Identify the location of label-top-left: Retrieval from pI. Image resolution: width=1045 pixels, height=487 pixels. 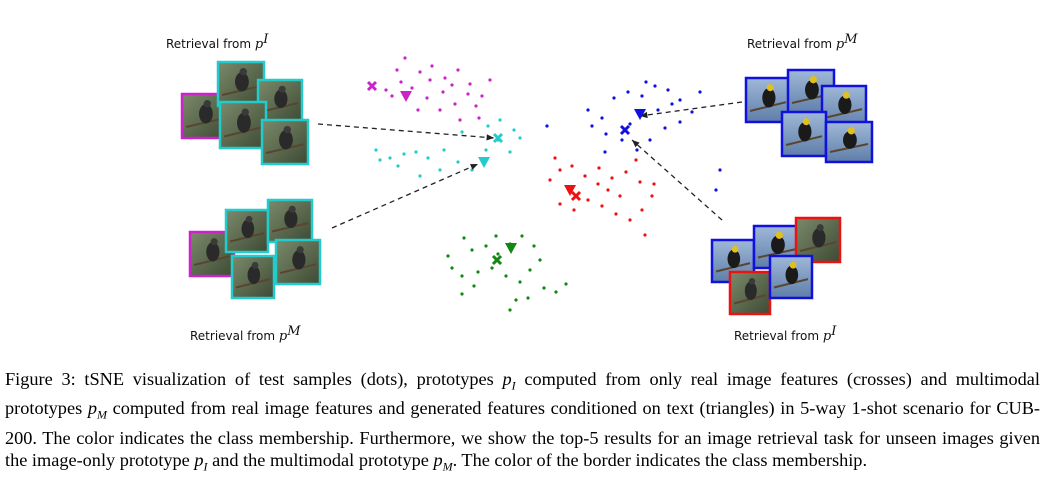
(217, 42).